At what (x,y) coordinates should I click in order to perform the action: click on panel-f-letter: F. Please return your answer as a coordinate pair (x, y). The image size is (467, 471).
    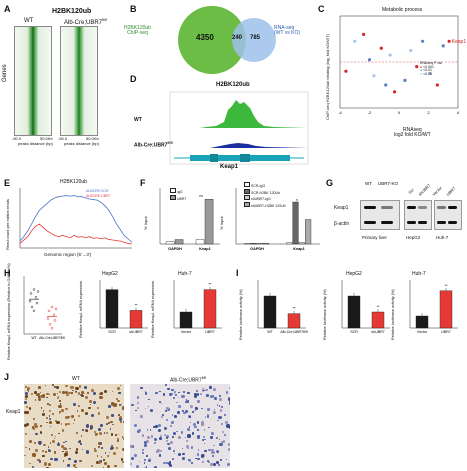
    Looking at the image, I should click on (143, 183).